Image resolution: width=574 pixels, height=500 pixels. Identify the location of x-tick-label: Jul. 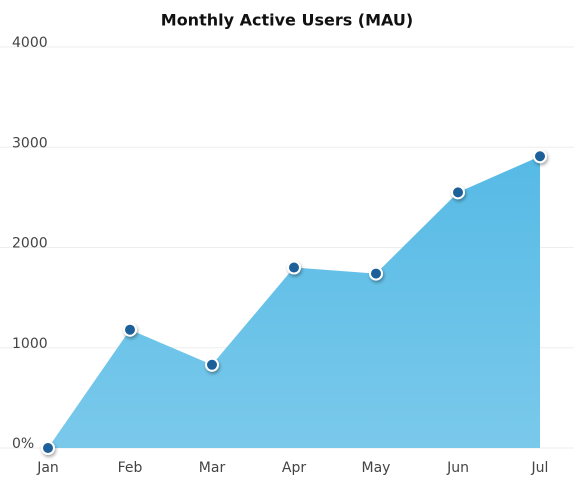
(540, 468).